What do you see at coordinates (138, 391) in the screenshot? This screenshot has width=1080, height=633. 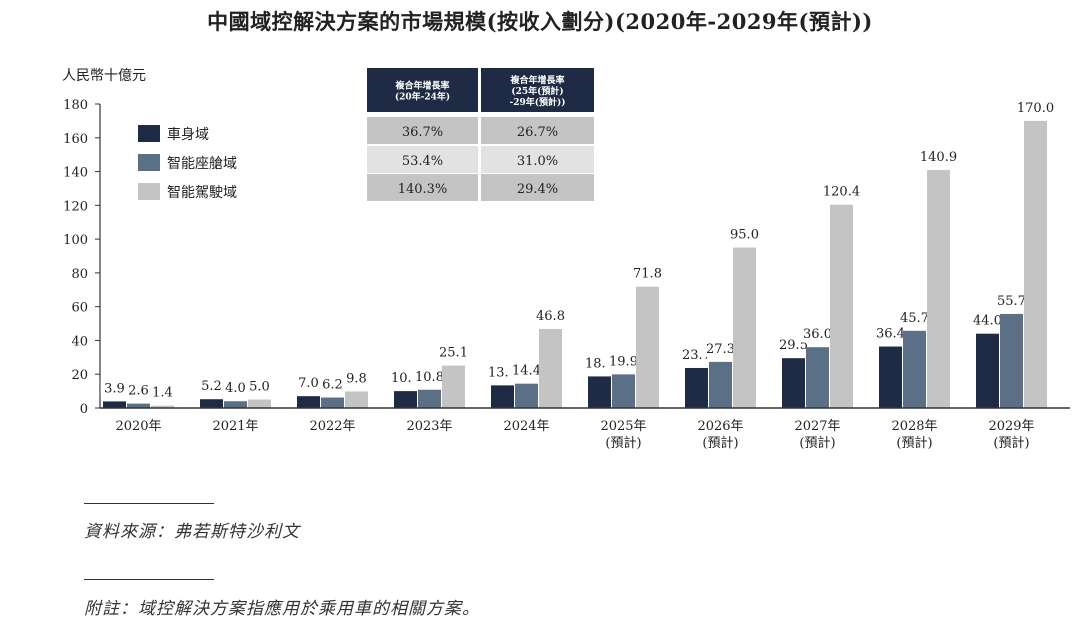 I see `data-label: 2.6` at bounding box center [138, 391].